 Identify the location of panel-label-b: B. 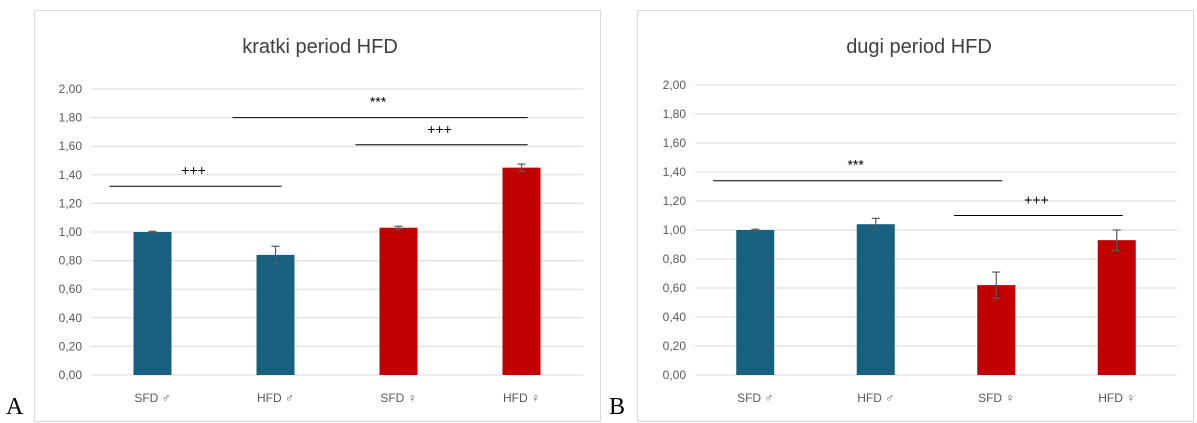
(617, 407).